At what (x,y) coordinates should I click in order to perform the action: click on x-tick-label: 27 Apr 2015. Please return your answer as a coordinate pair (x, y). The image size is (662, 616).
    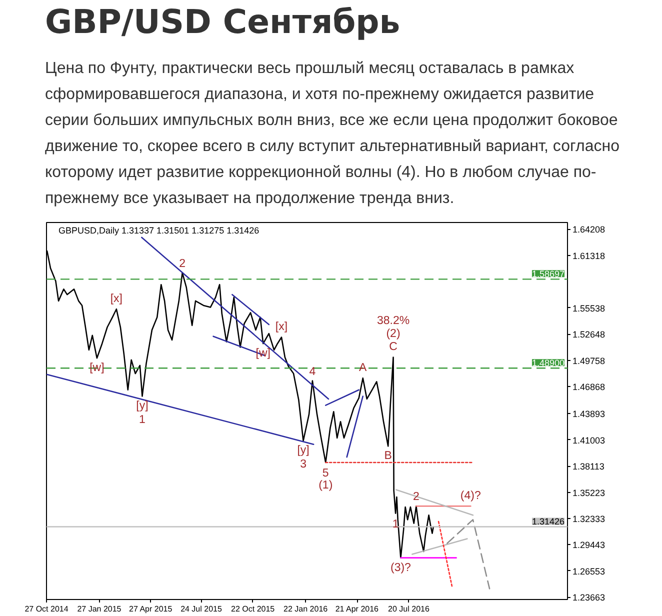
    Looking at the image, I should click on (151, 609).